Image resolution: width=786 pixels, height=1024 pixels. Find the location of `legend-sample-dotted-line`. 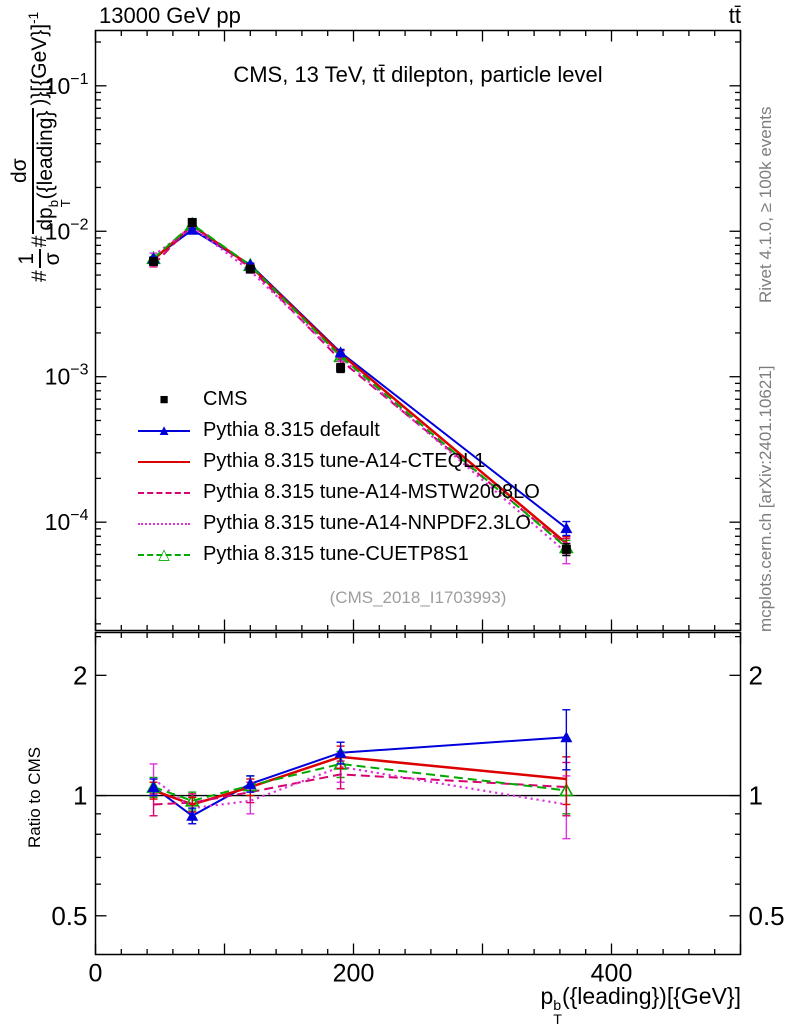

legend-sample-dotted-line is located at coordinates (164, 524).